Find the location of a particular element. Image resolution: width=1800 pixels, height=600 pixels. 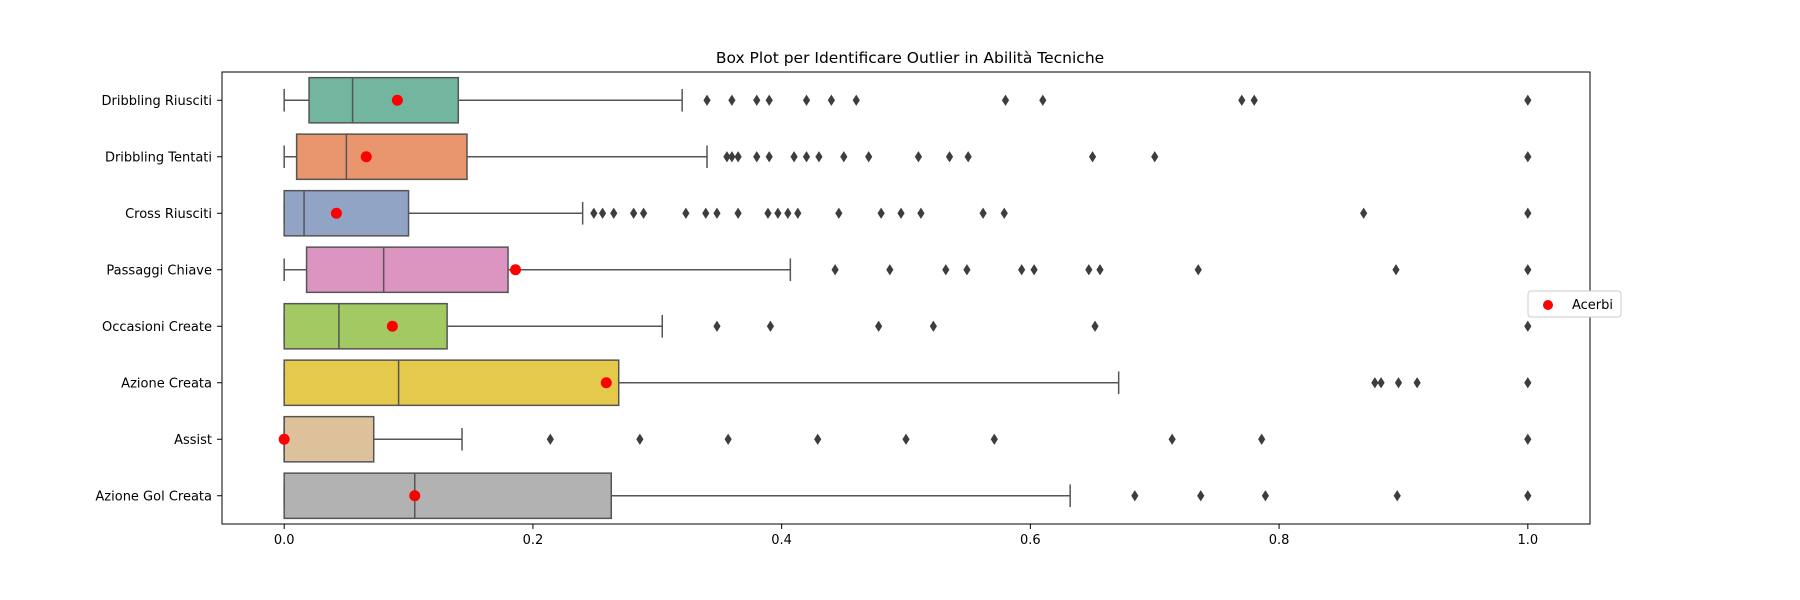

y-tick-label: Dribbling Tentati is located at coordinates (158, 157).